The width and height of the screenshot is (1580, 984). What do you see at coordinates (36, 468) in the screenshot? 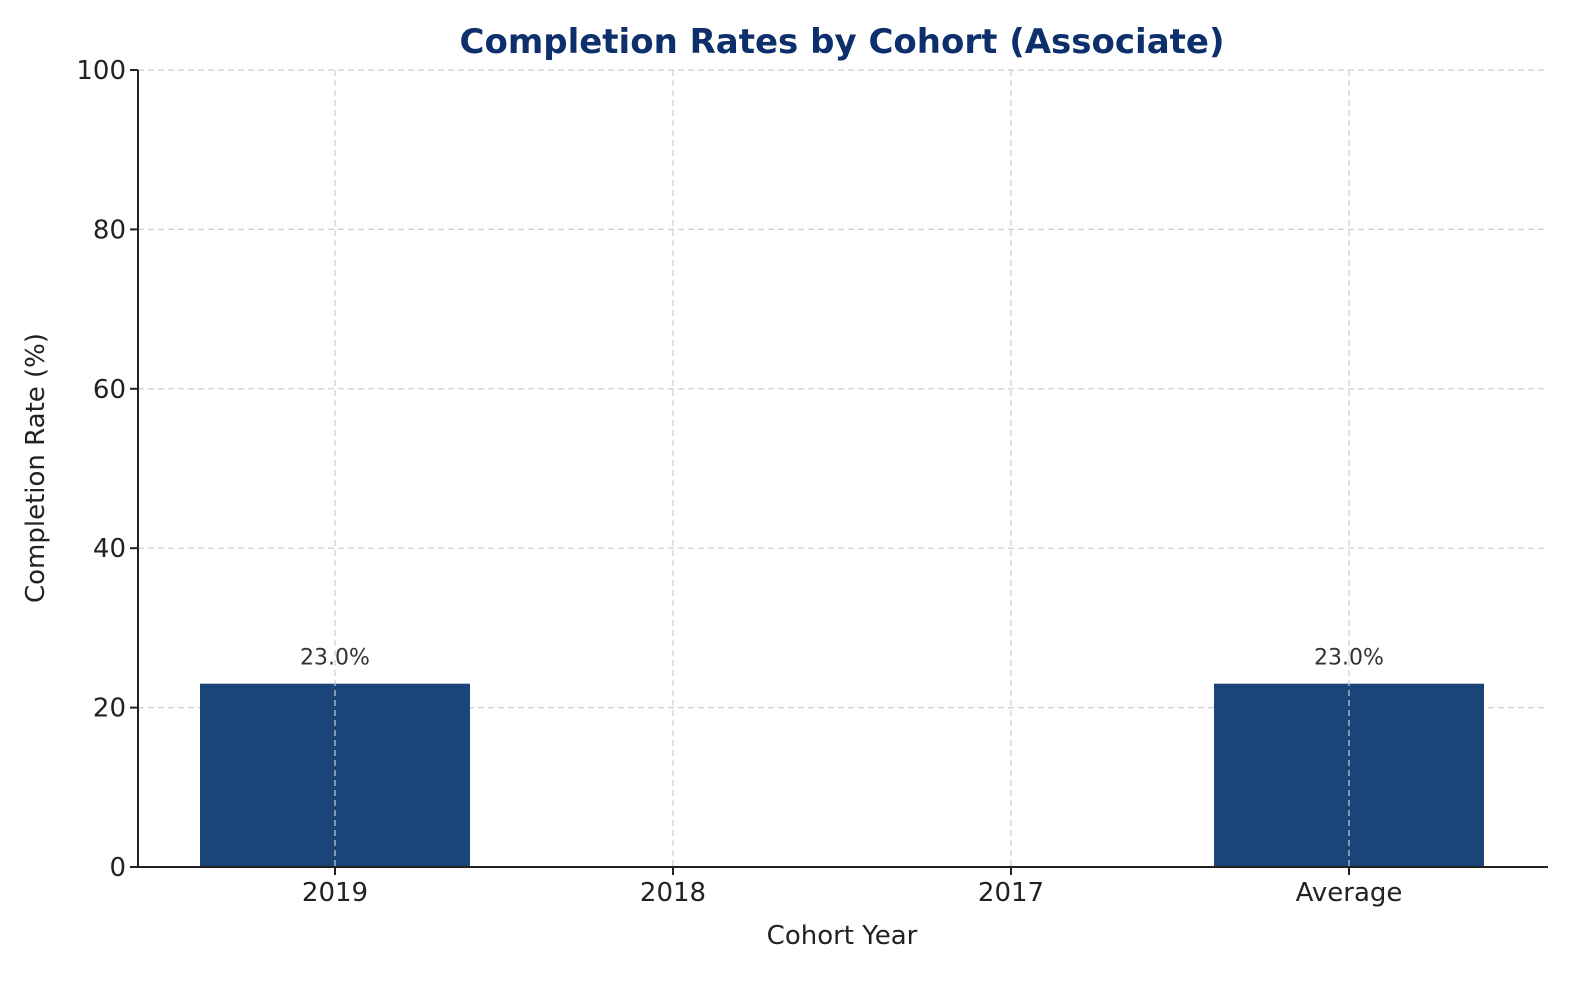
I see `y-axis-label: Completion Rate (%)` at bounding box center [36, 468].